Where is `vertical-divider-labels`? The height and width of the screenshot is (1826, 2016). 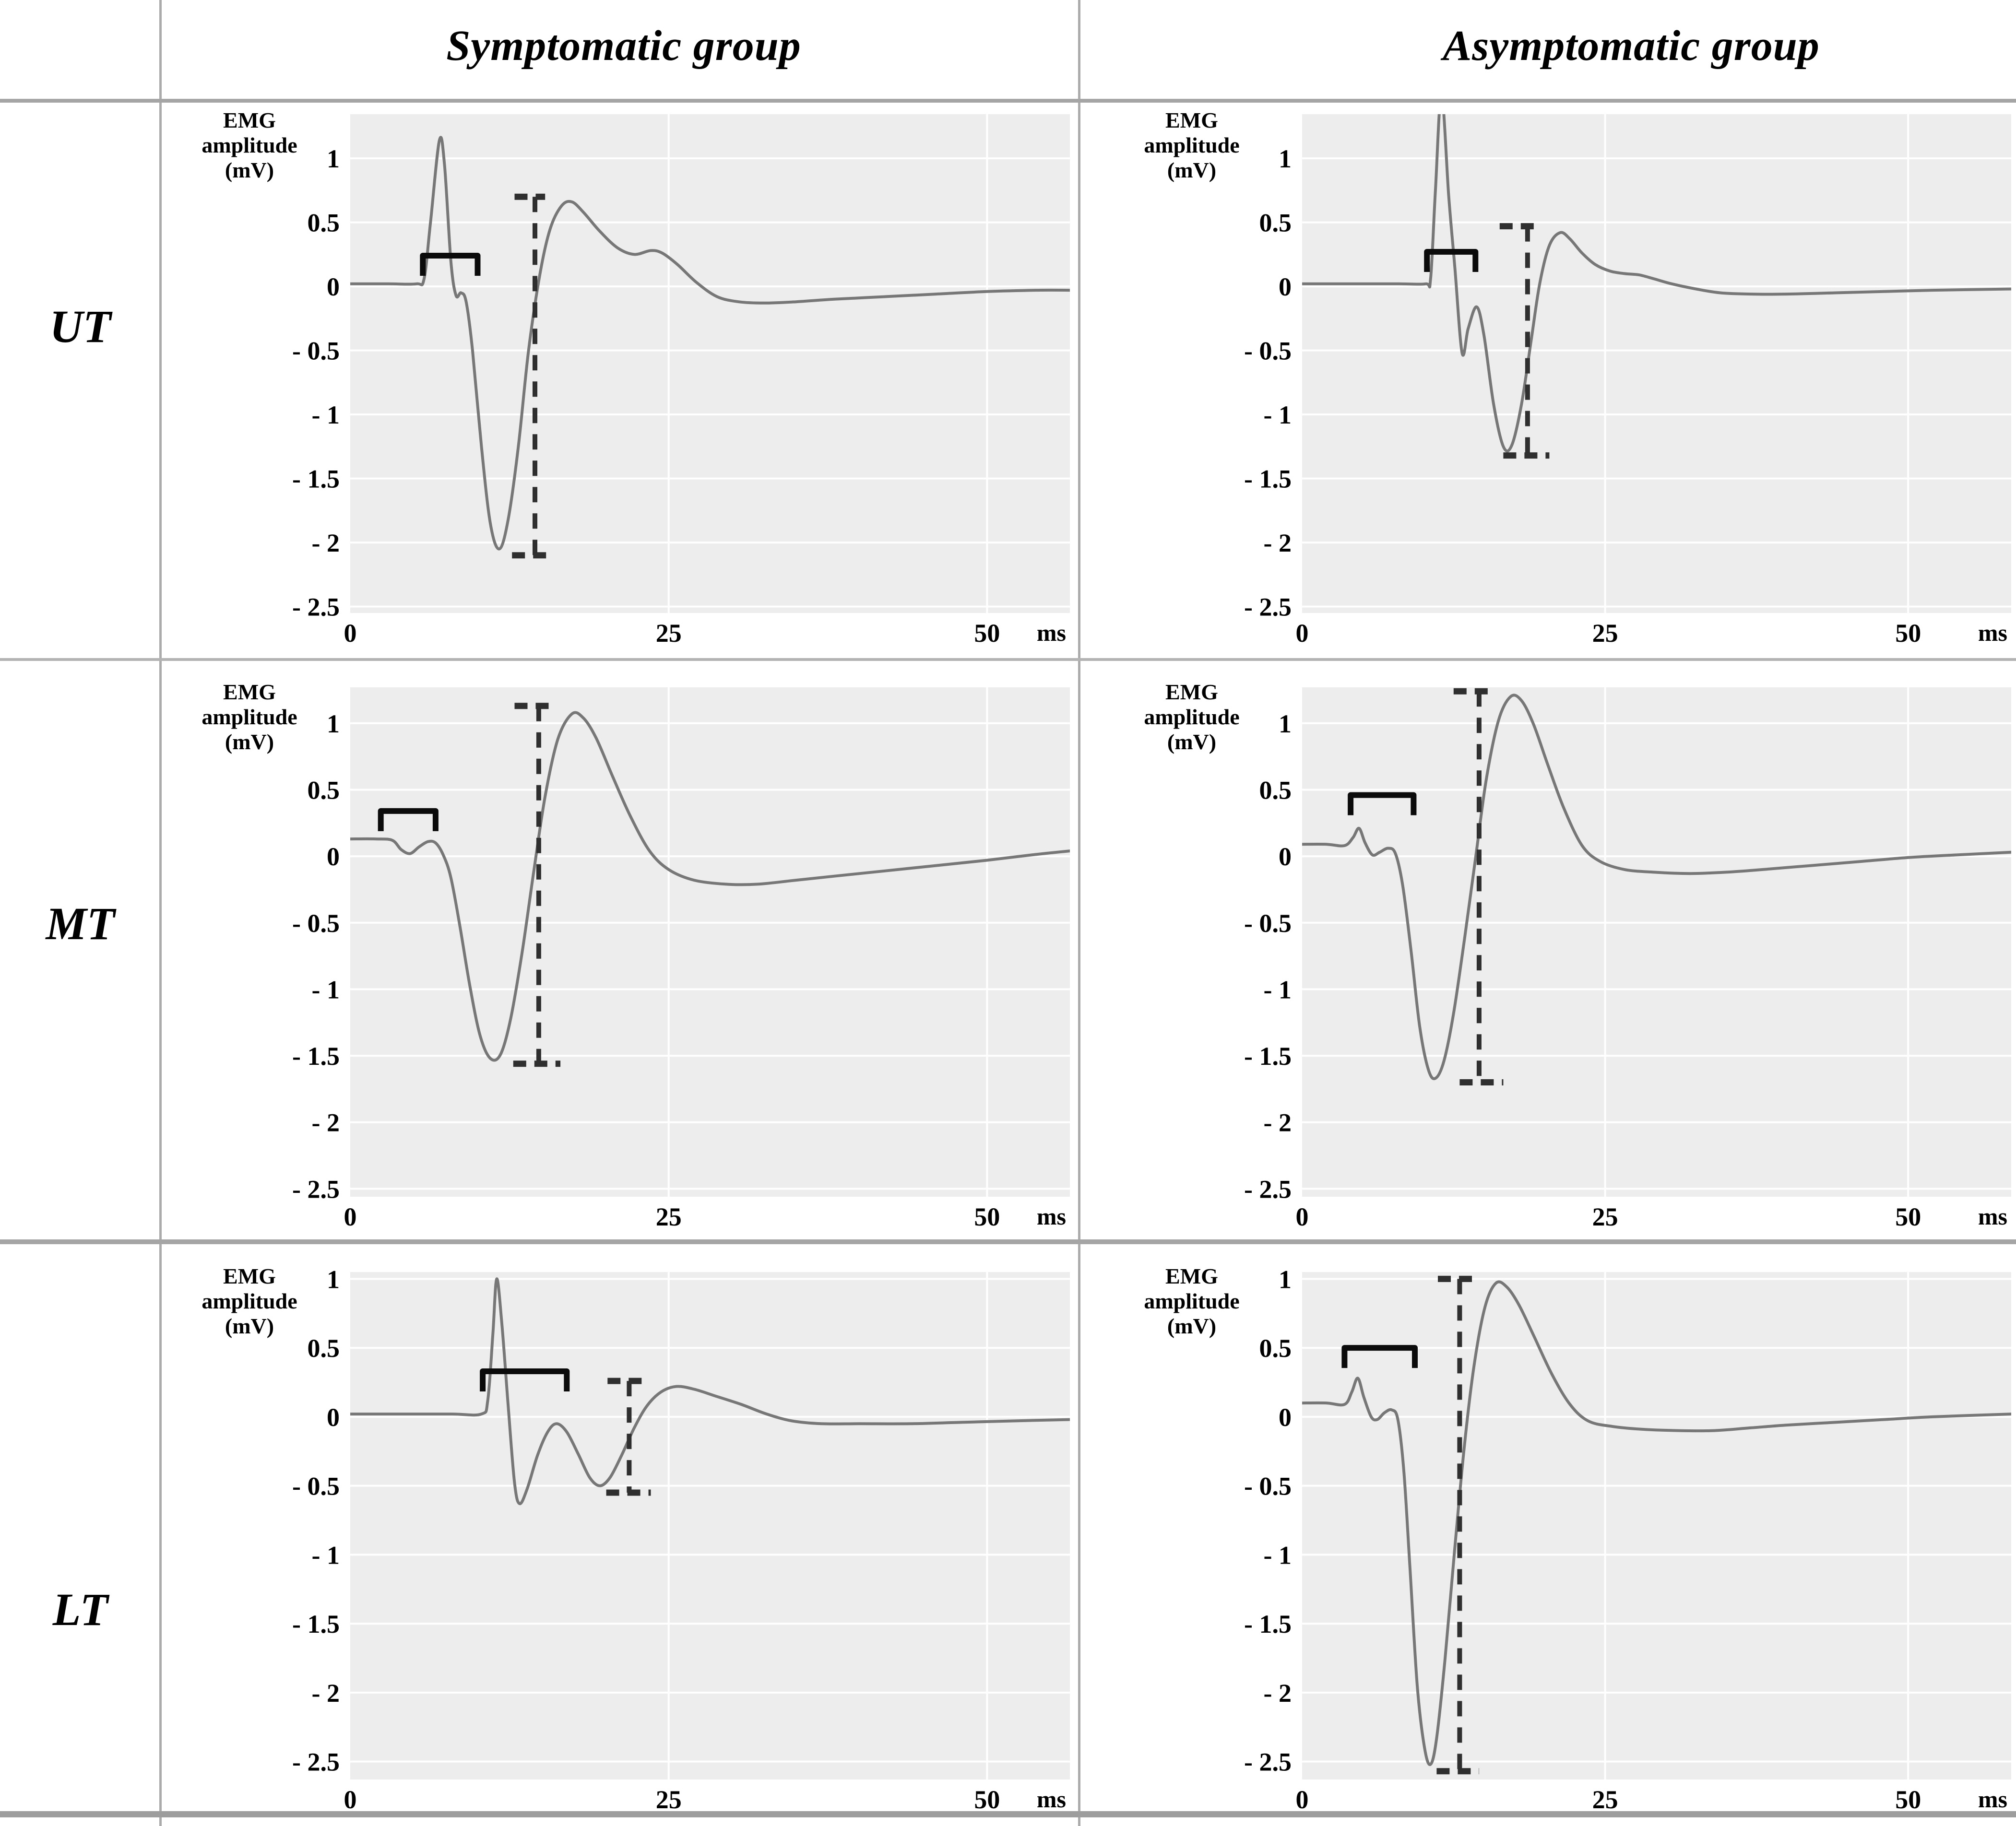 vertical-divider-labels is located at coordinates (160, 913).